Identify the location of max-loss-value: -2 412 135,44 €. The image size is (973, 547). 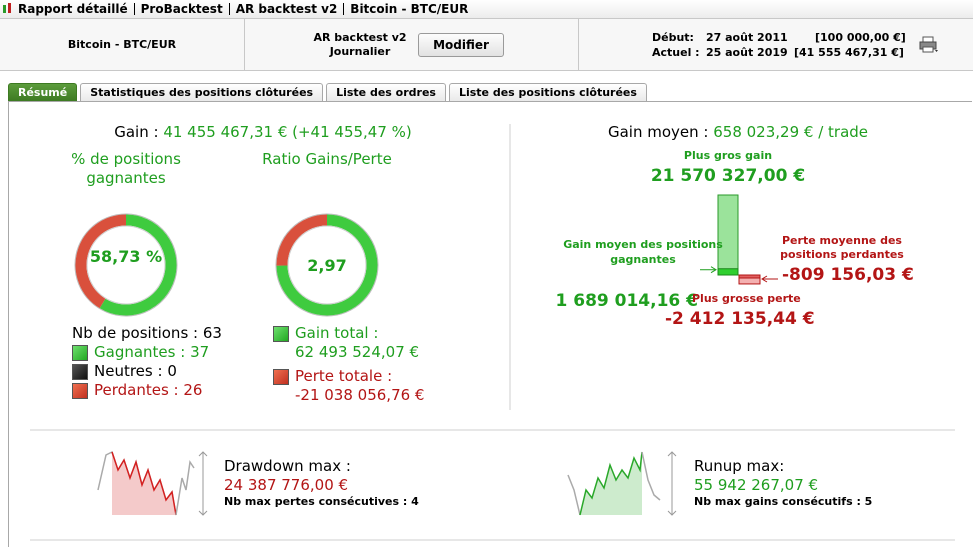
(740, 319).